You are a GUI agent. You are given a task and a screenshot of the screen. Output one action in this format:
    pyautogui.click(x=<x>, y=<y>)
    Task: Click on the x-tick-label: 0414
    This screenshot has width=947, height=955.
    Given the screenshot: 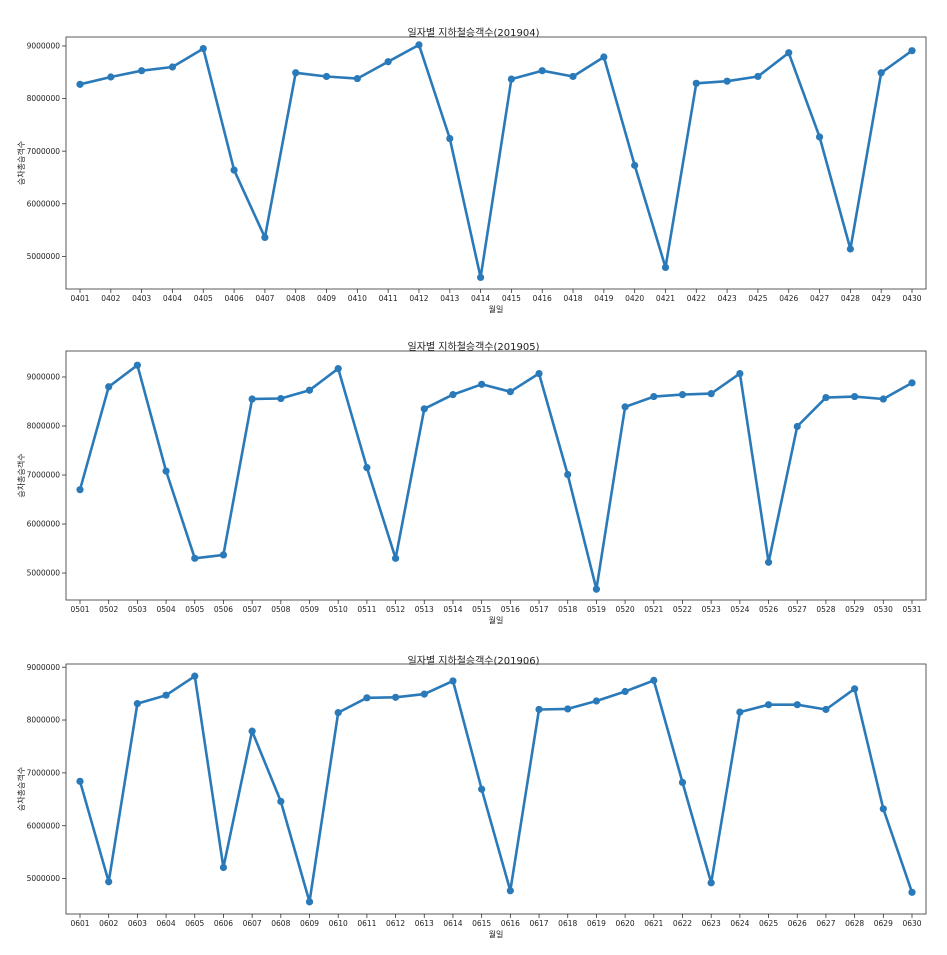 What is the action you would take?
    pyautogui.click(x=480, y=298)
    